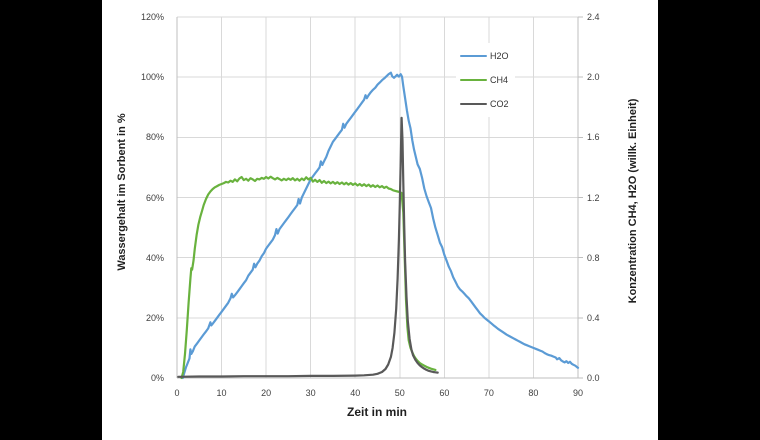  Describe the element at coordinates (499, 104) in the screenshot. I see `legend-label: CO2` at that location.